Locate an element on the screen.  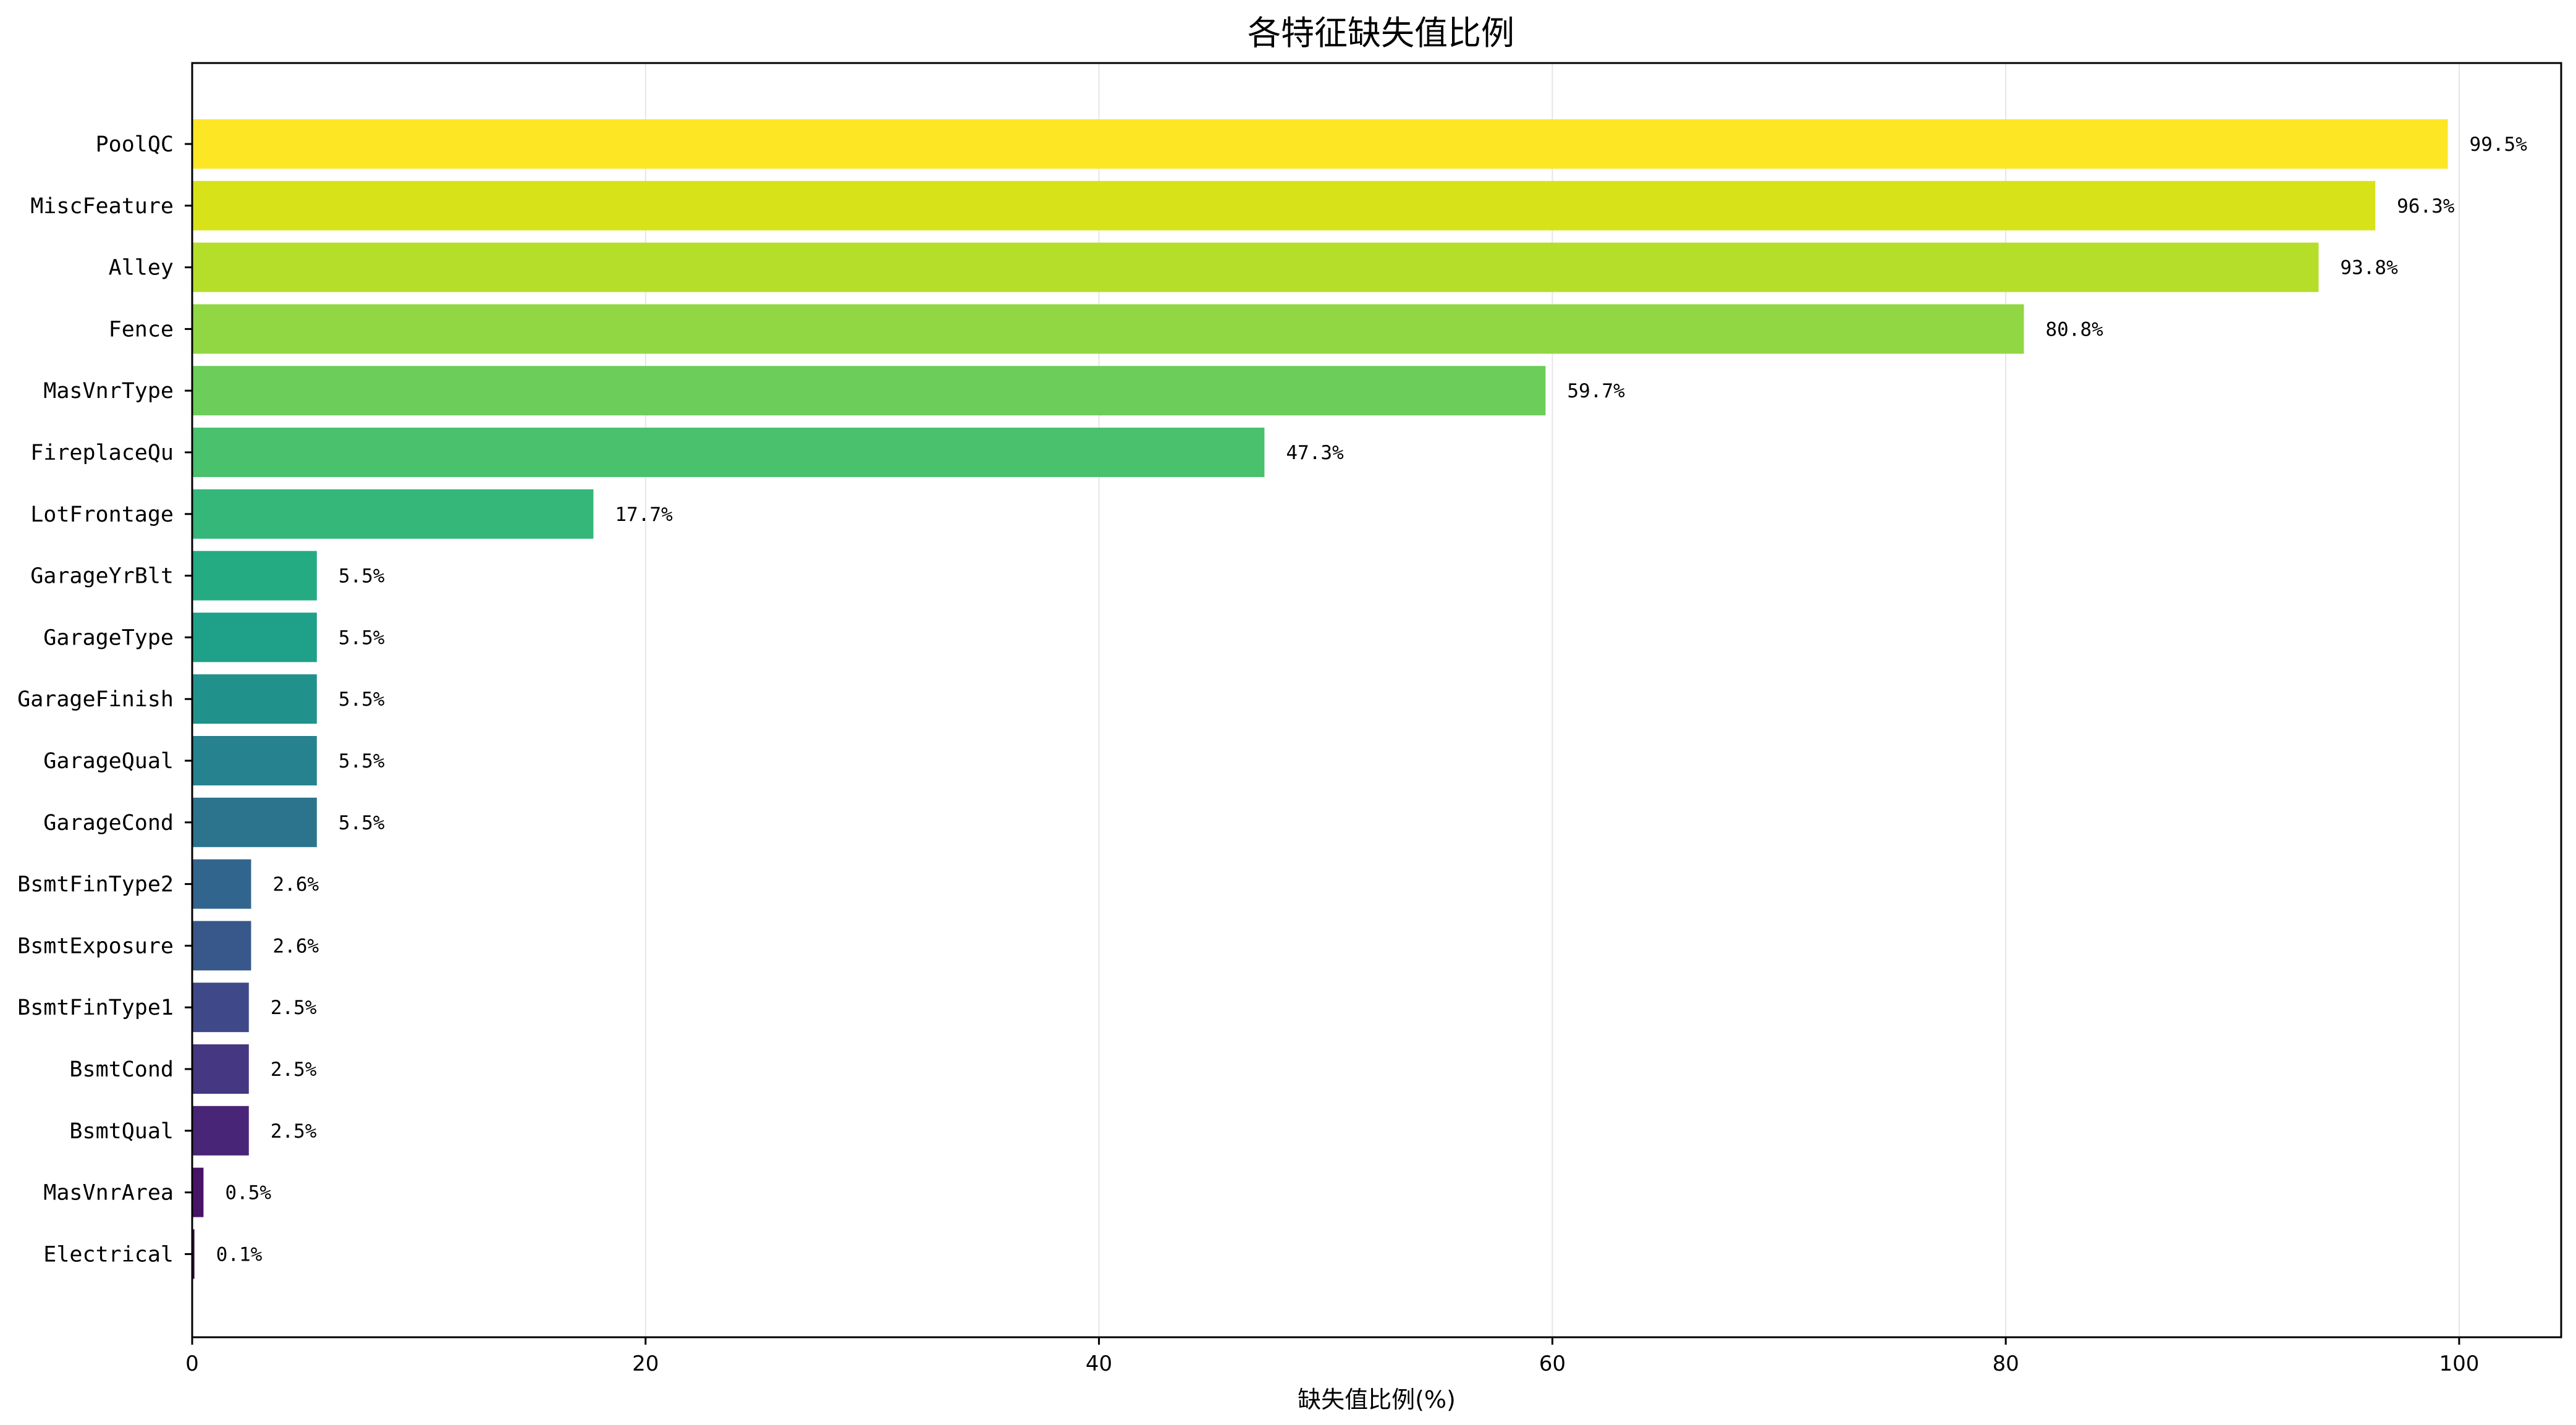
x-tick-label: 80 is located at coordinates (2005, 1363).